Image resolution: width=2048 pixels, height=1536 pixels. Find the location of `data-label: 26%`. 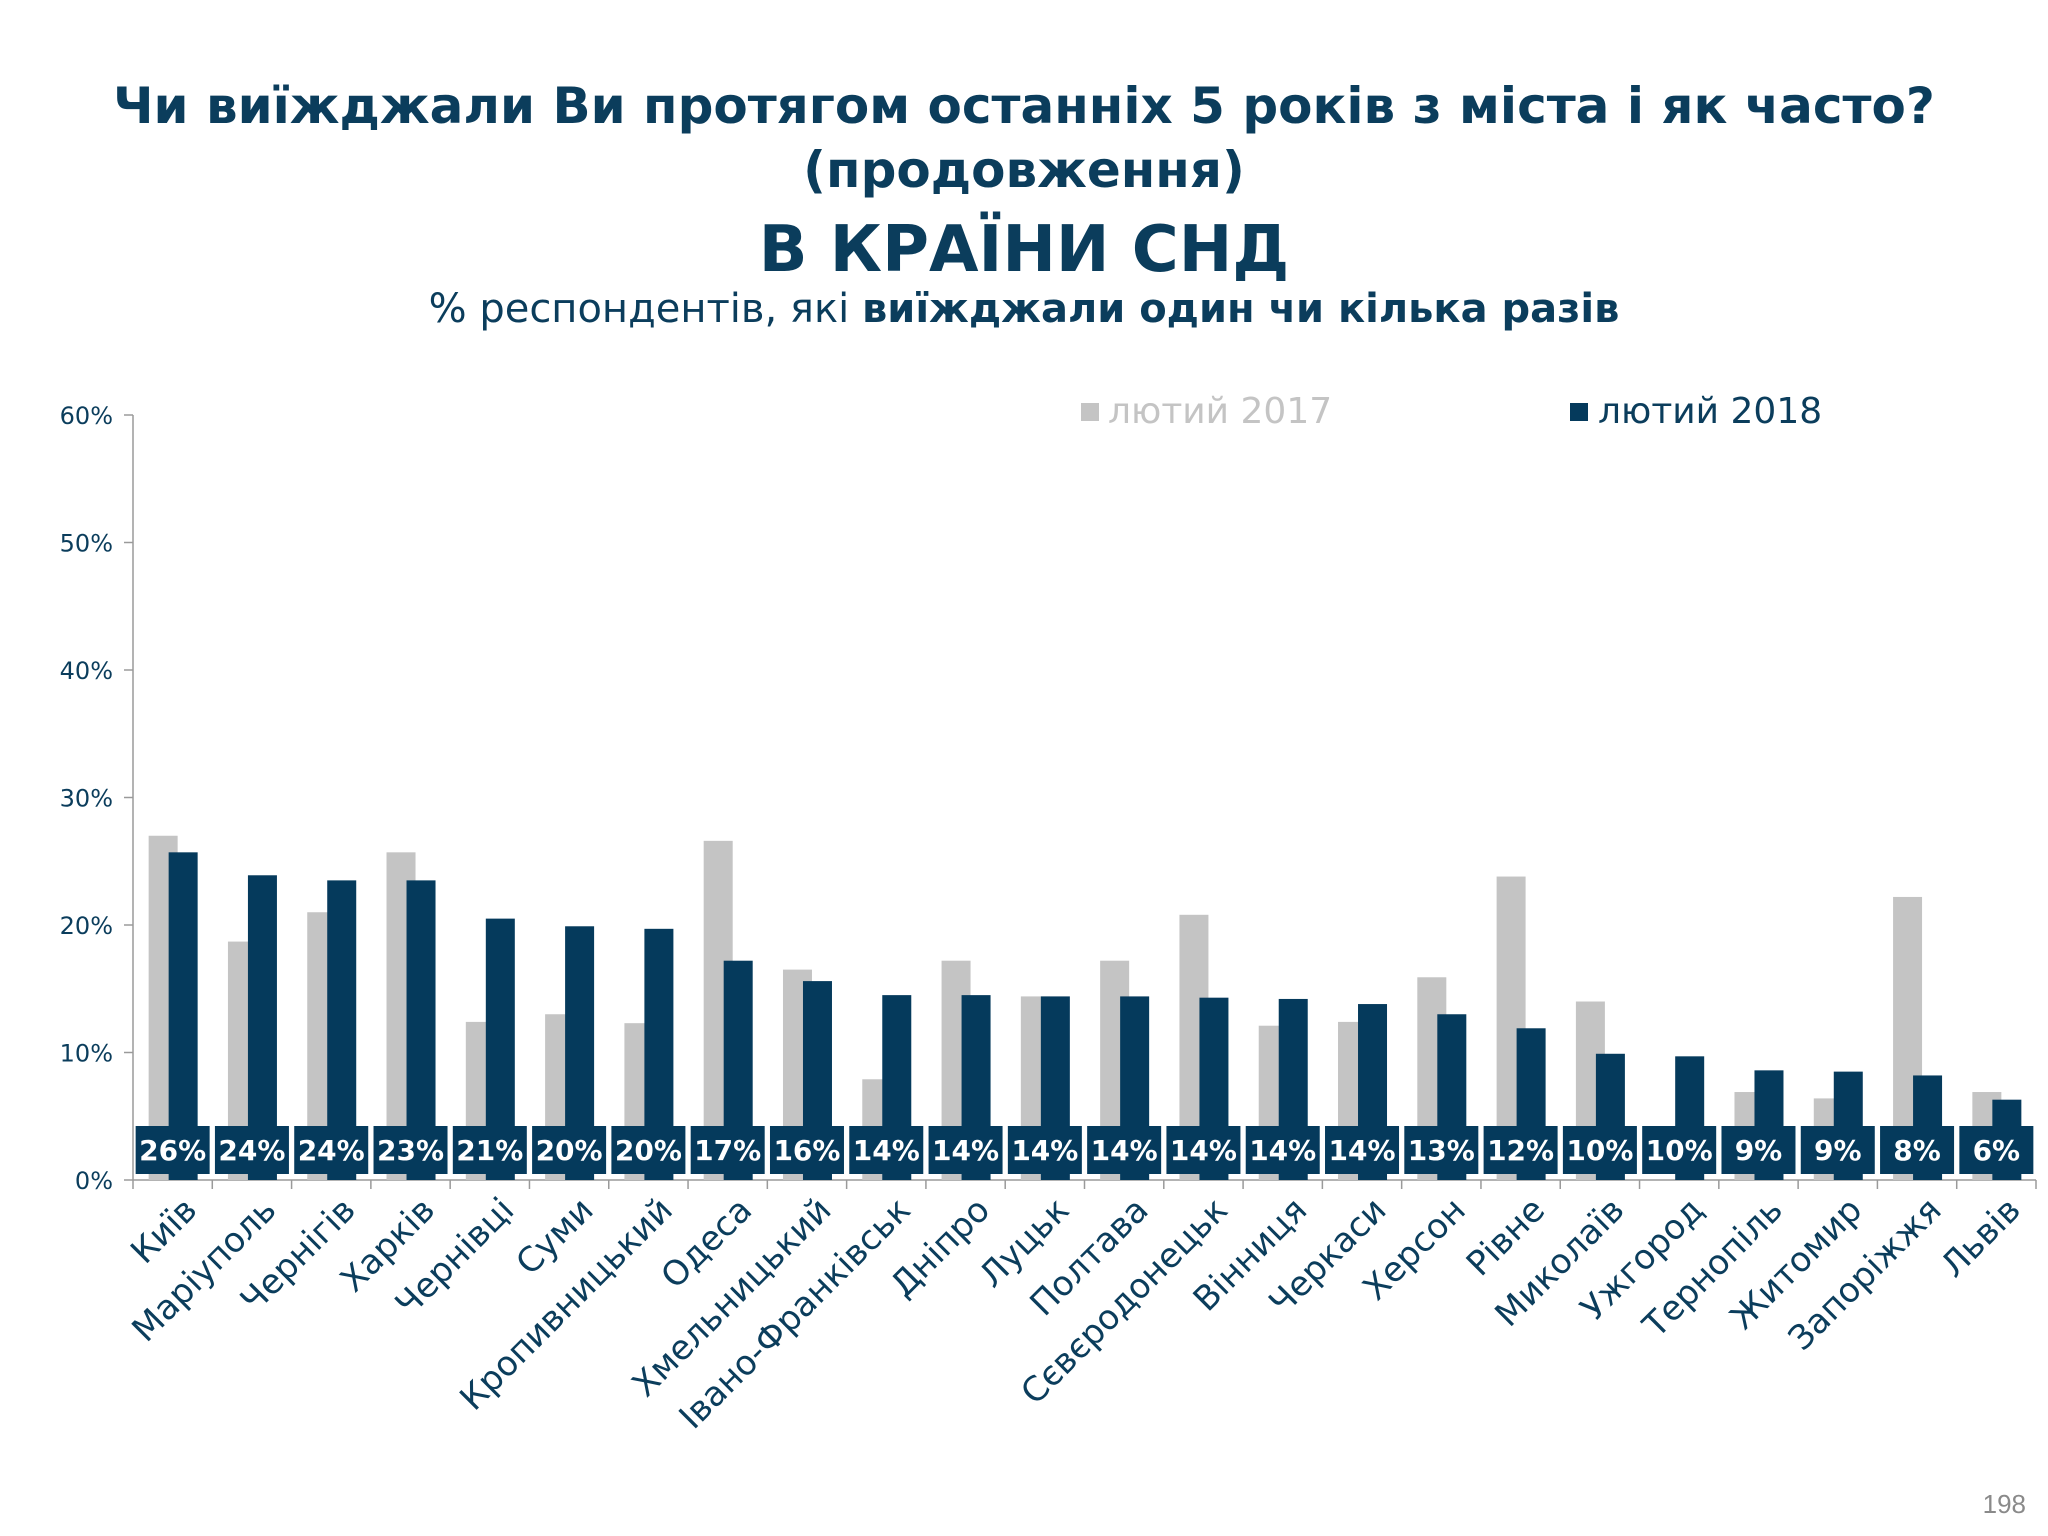

data-label: 26% is located at coordinates (172, 1150).